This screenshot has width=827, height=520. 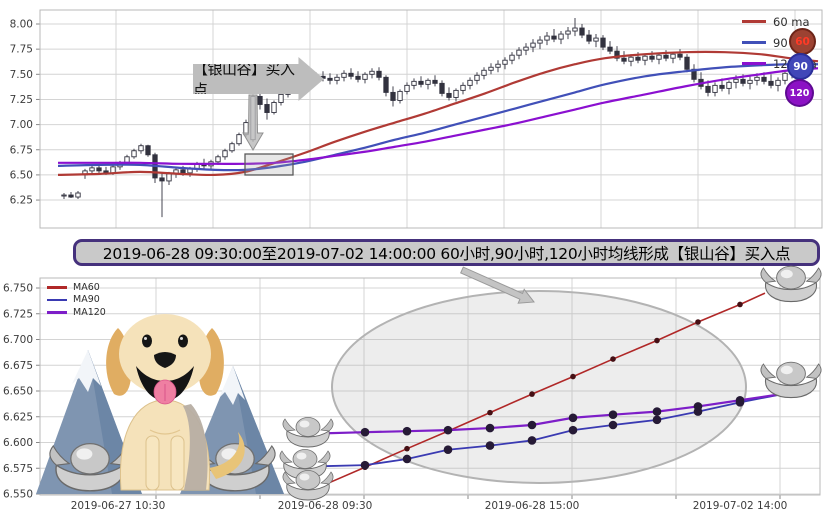 I want to click on legend-swatch-ma120, so click(x=57, y=312).